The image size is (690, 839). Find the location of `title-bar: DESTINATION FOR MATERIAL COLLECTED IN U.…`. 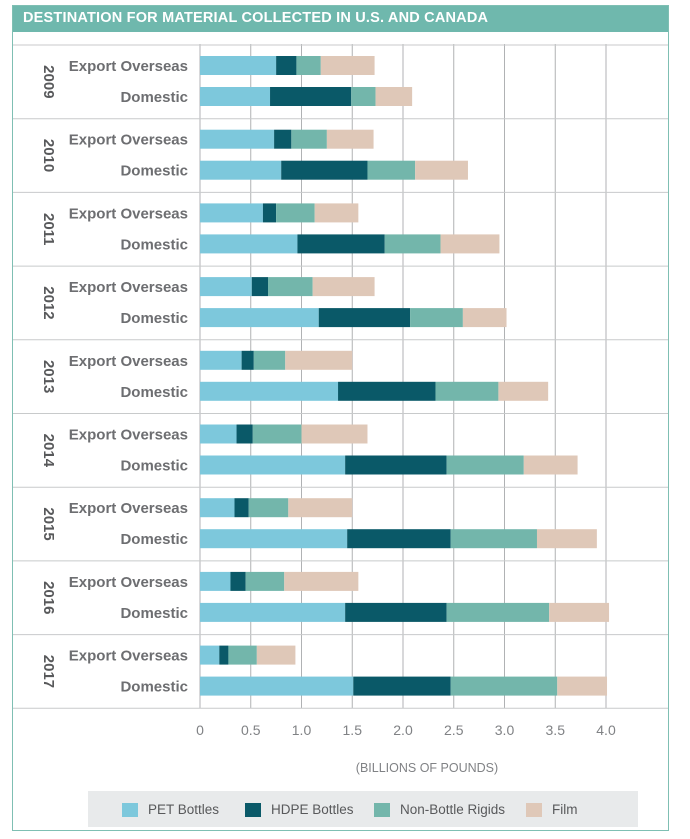

title-bar: DESTINATION FOR MATERIAL COLLECTED IN U.… is located at coordinates (340, 19).